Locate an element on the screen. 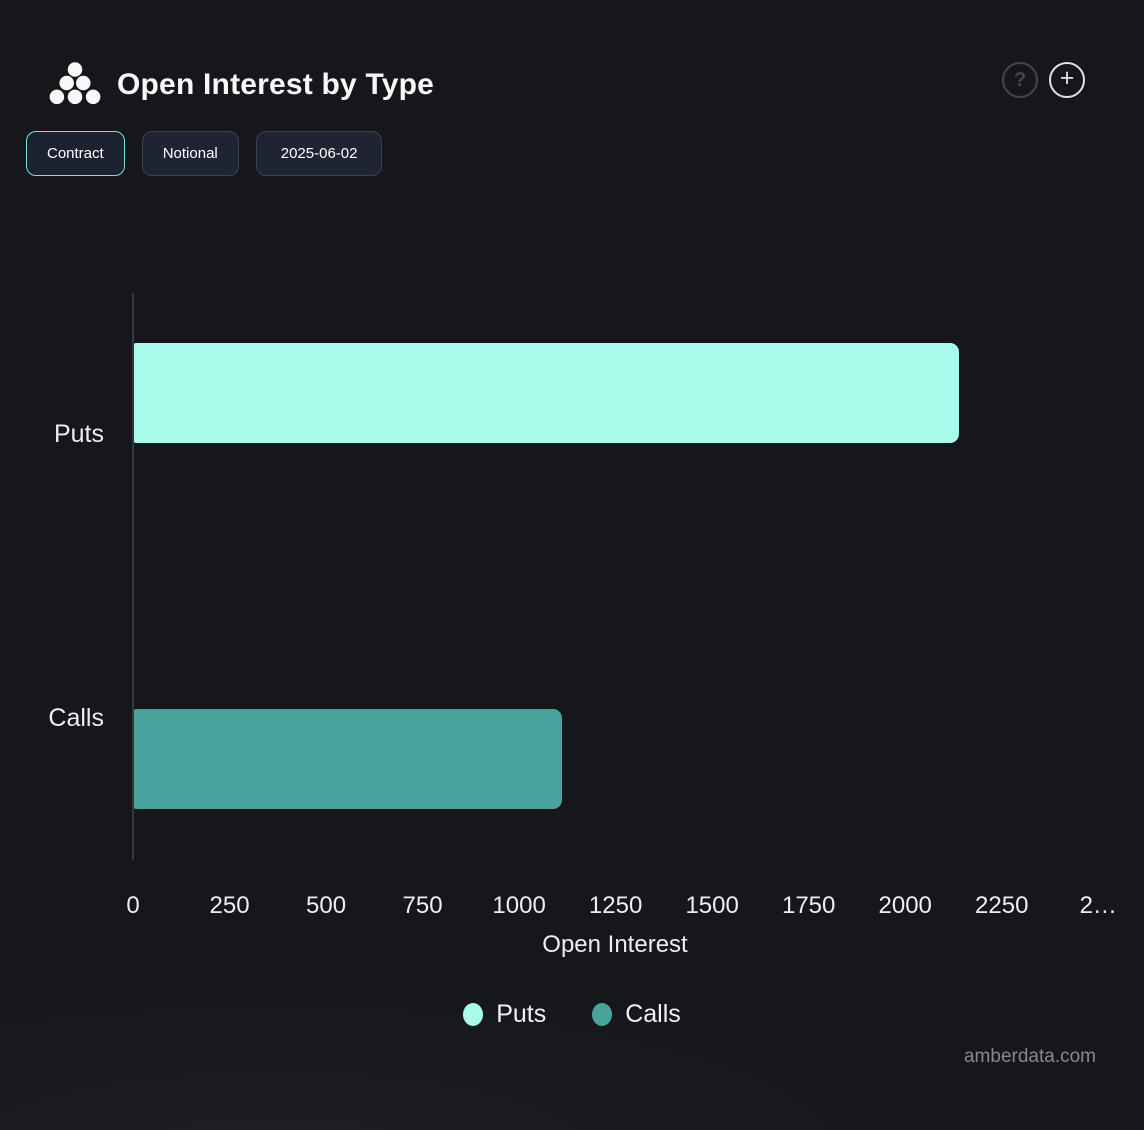  legend-label: Puts is located at coordinates (521, 1014).